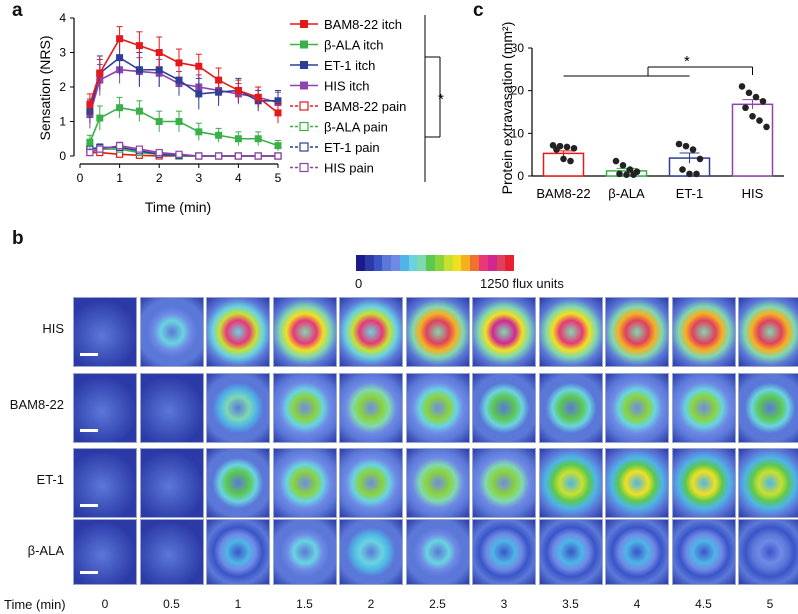 This screenshot has width=798, height=614. I want to click on chart-c-ytick-label: 30, so click(518, 48).